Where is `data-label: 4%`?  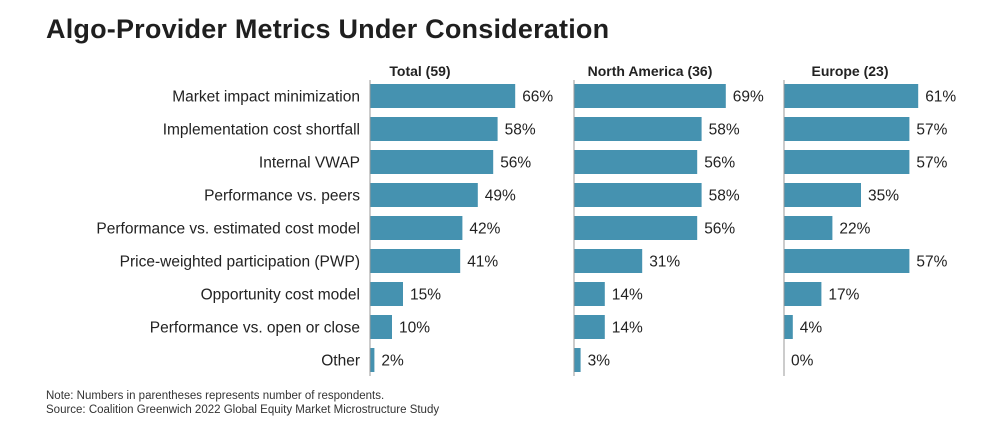
data-label: 4% is located at coordinates (811, 328).